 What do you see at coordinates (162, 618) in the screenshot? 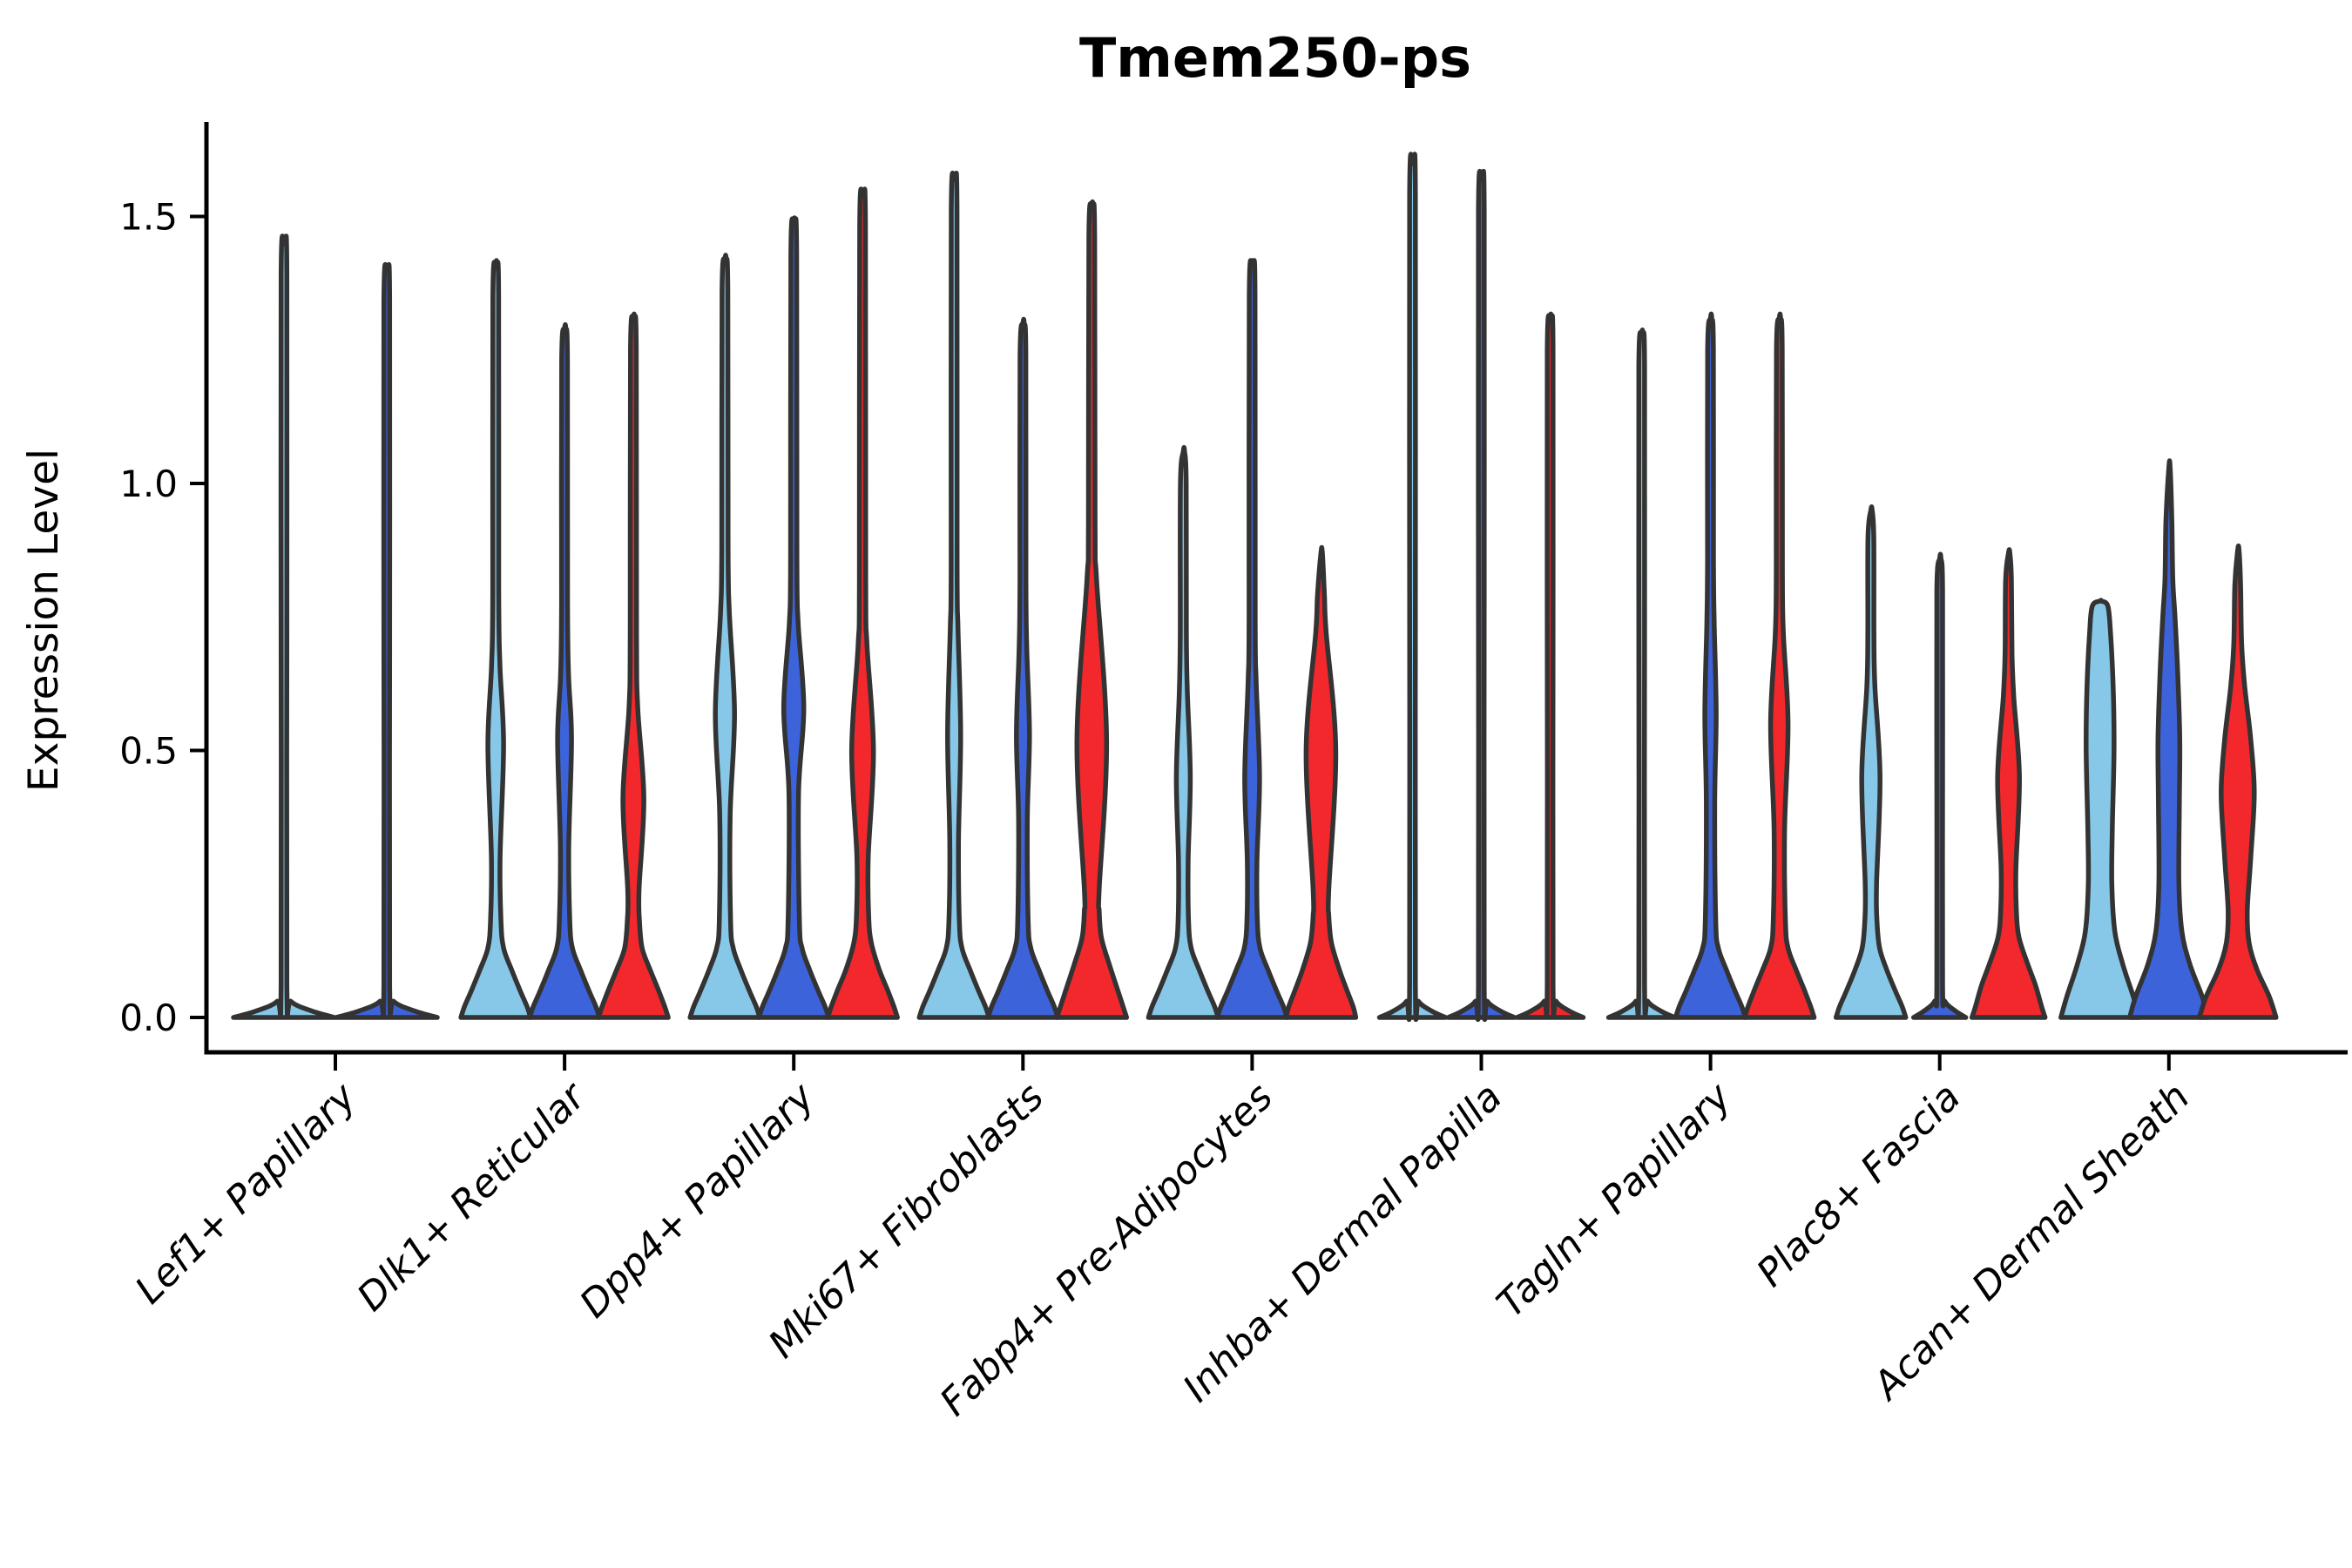
I see `y-tick-labels: 0.0 0.5 1.0 1.5` at bounding box center [162, 618].